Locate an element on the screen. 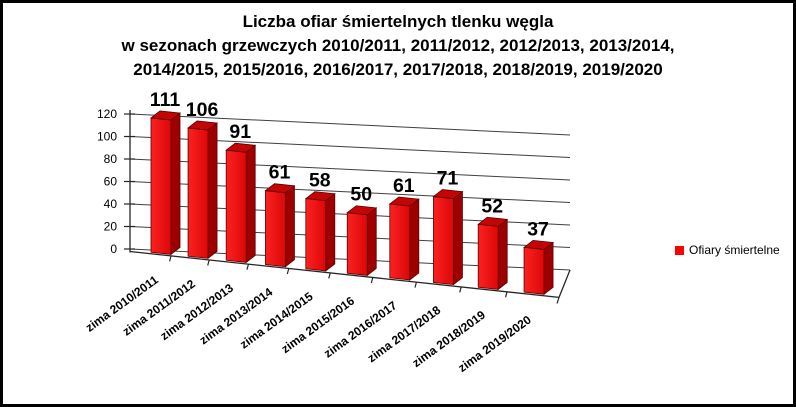 This screenshot has width=796, height=407. category-label: zima 2012/2013 is located at coordinates (197, 312).